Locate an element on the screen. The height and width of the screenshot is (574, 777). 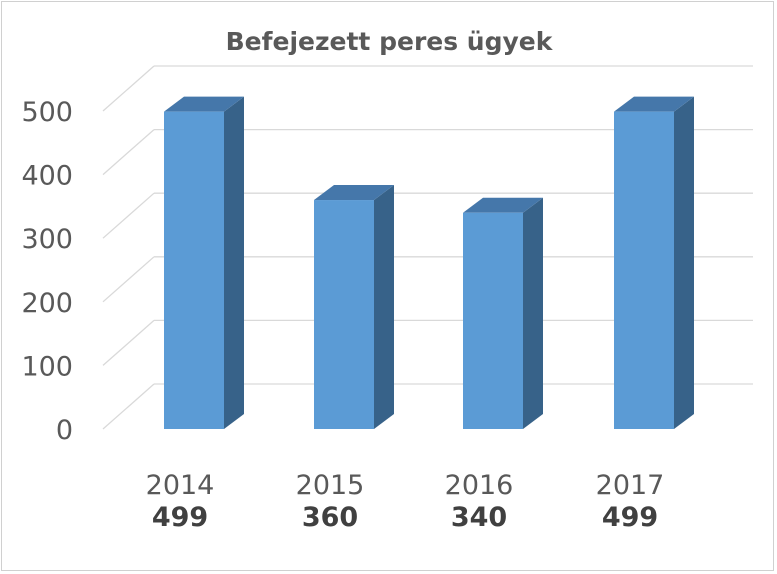
chart-title: Befejezett peres ügyek is located at coordinates (390, 41).